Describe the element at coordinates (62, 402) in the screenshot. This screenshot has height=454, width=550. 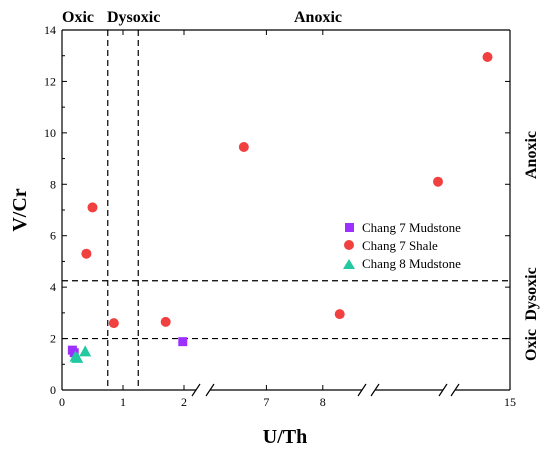
I see `x-tick-label: 0` at that location.